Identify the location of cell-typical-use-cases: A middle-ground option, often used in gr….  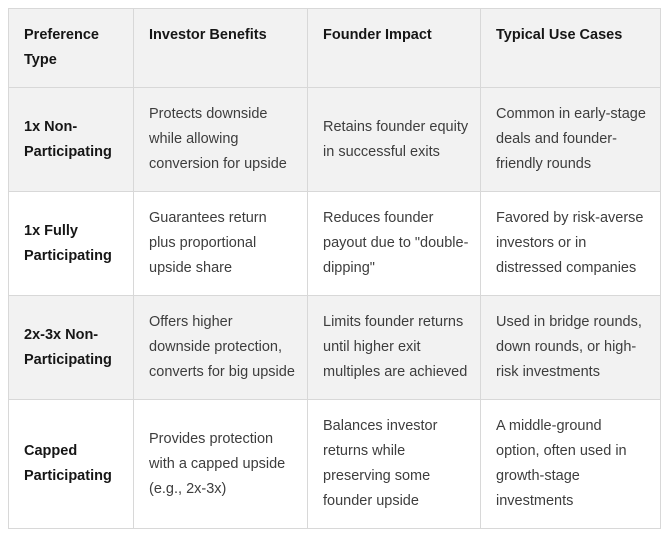
(570, 464).